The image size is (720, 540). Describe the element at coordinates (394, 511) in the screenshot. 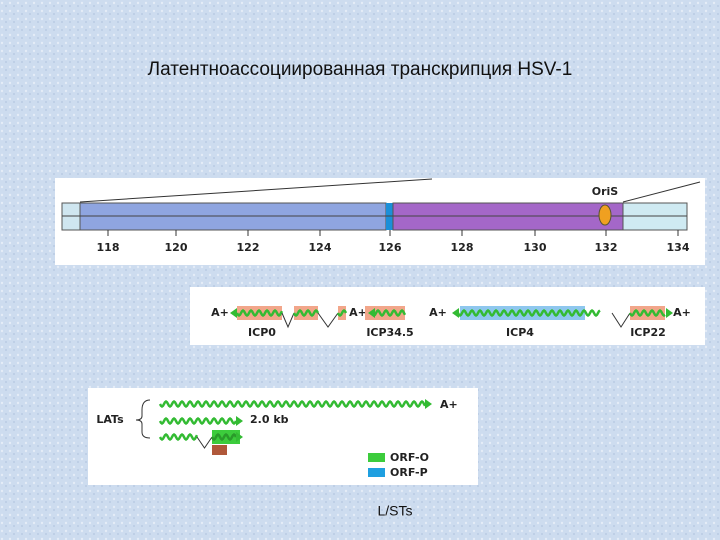

I see `caption: L/STs` at that location.